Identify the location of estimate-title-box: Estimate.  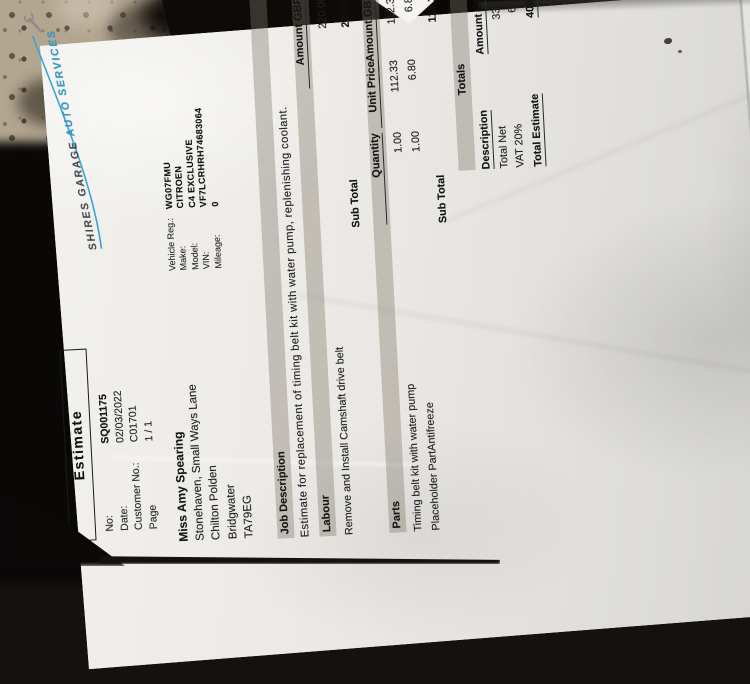
(78, 445).